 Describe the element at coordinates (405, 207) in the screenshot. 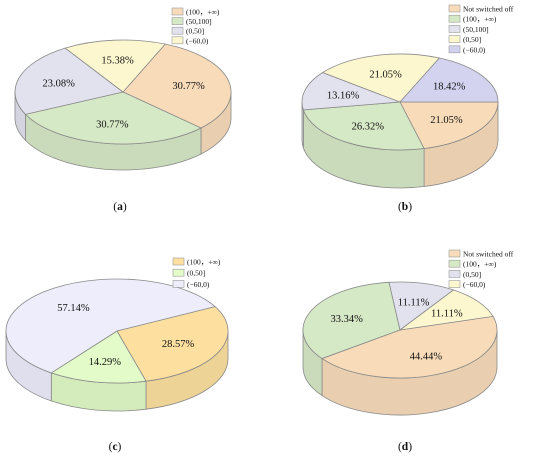

I see `panel-caption: (b)` at that location.